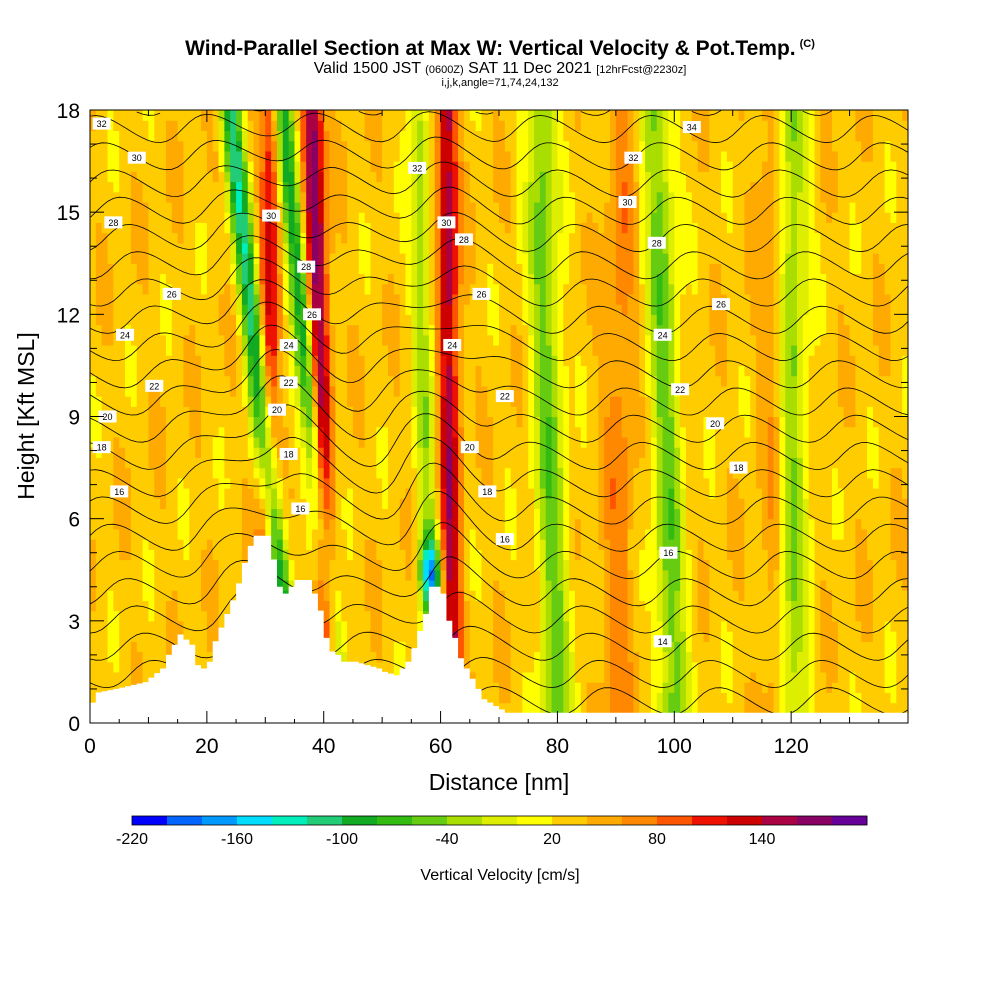 The image size is (1000, 1000). I want to click on colorbar-tick-label: 80, so click(657, 839).